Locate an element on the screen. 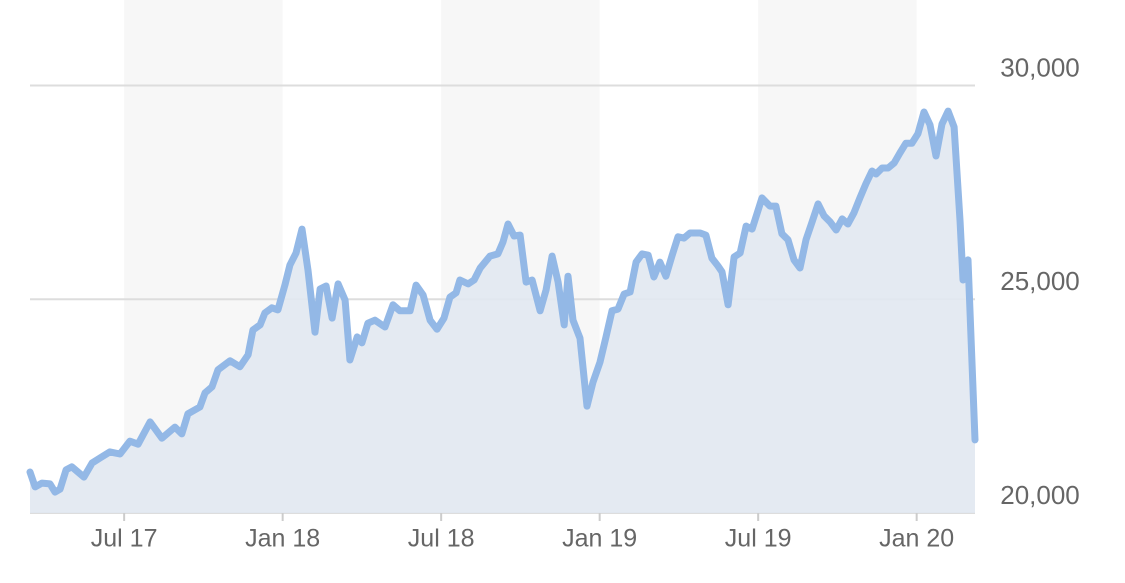  x-tick-label: Jan 20 is located at coordinates (916, 539).